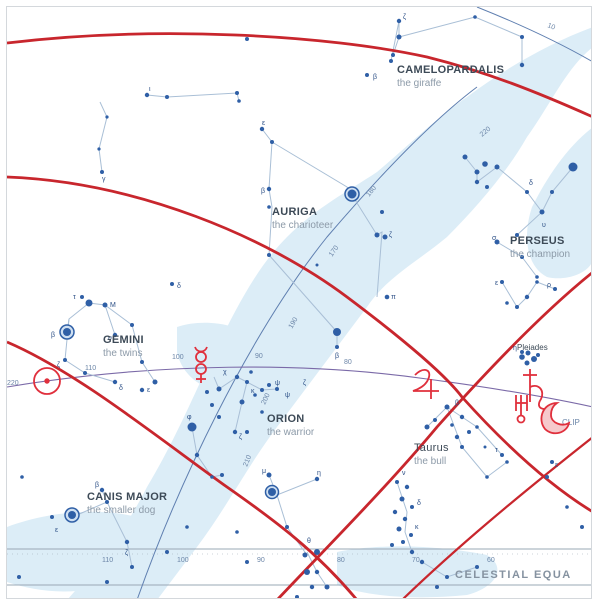 Image resolution: width=598 pixels, height=605 pixels. Describe the element at coordinates (247, 461) in the screenshot. I see `grid-label: 210` at that location.